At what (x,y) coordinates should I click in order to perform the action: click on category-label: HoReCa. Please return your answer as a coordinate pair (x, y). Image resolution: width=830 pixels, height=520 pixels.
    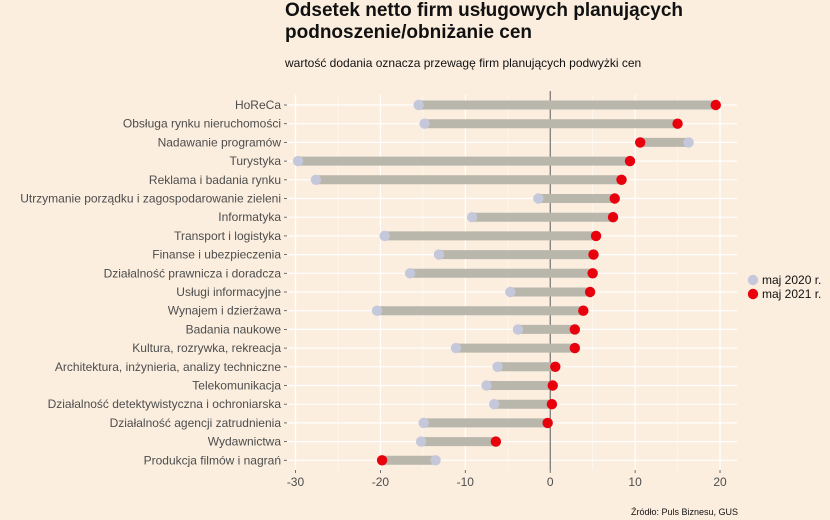
    Looking at the image, I should click on (258, 105).